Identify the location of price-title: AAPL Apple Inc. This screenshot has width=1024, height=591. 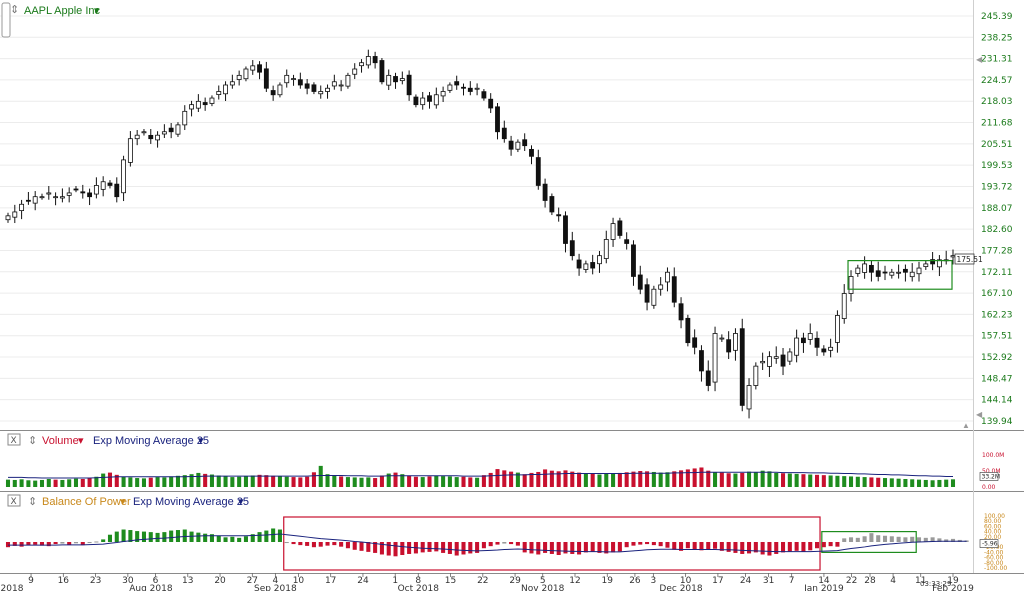
(62, 11).